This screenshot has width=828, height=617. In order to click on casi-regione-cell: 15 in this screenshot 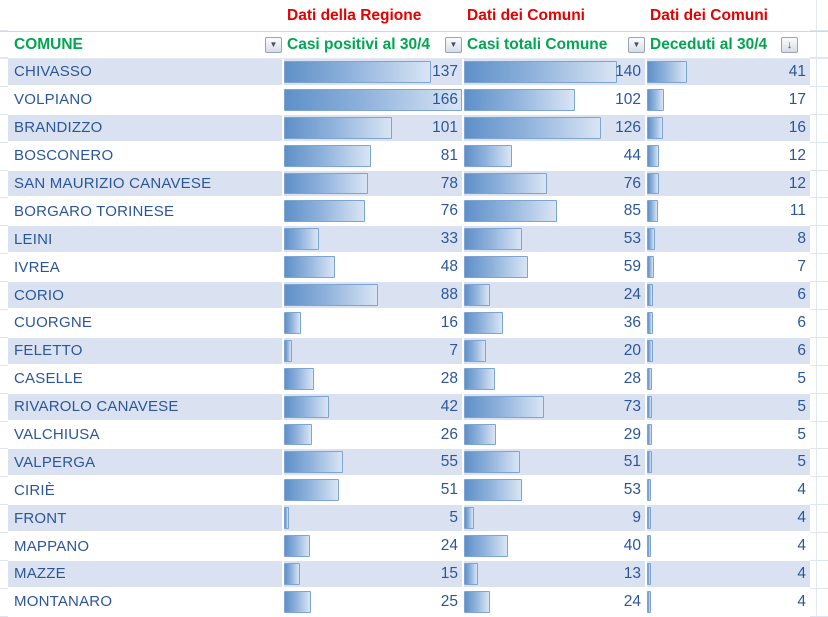, I will do `click(374, 575)`.